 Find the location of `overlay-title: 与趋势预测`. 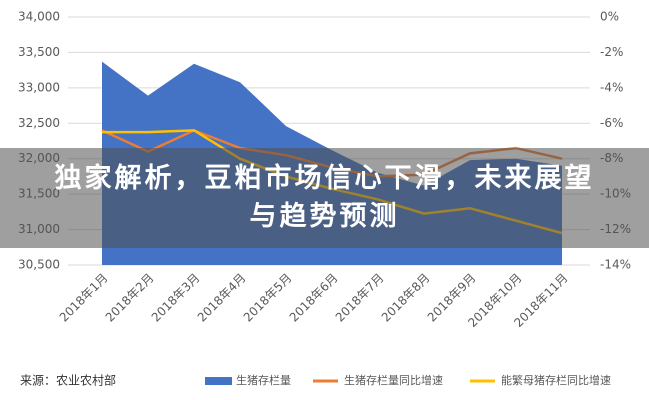

overlay-title: 与趋势预测 is located at coordinates (324, 216).